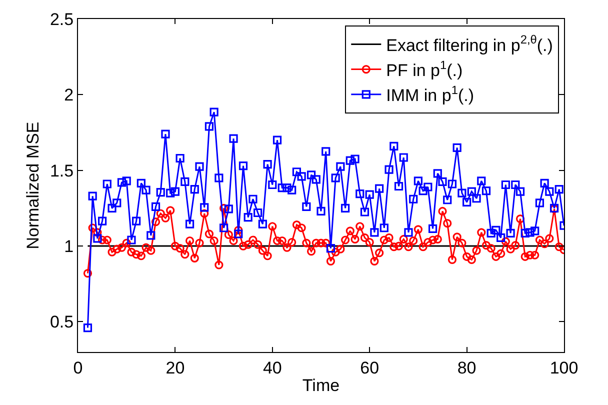  What do you see at coordinates (62, 19) in the screenshot?
I see `y-tick-label: 2.5` at bounding box center [62, 19].